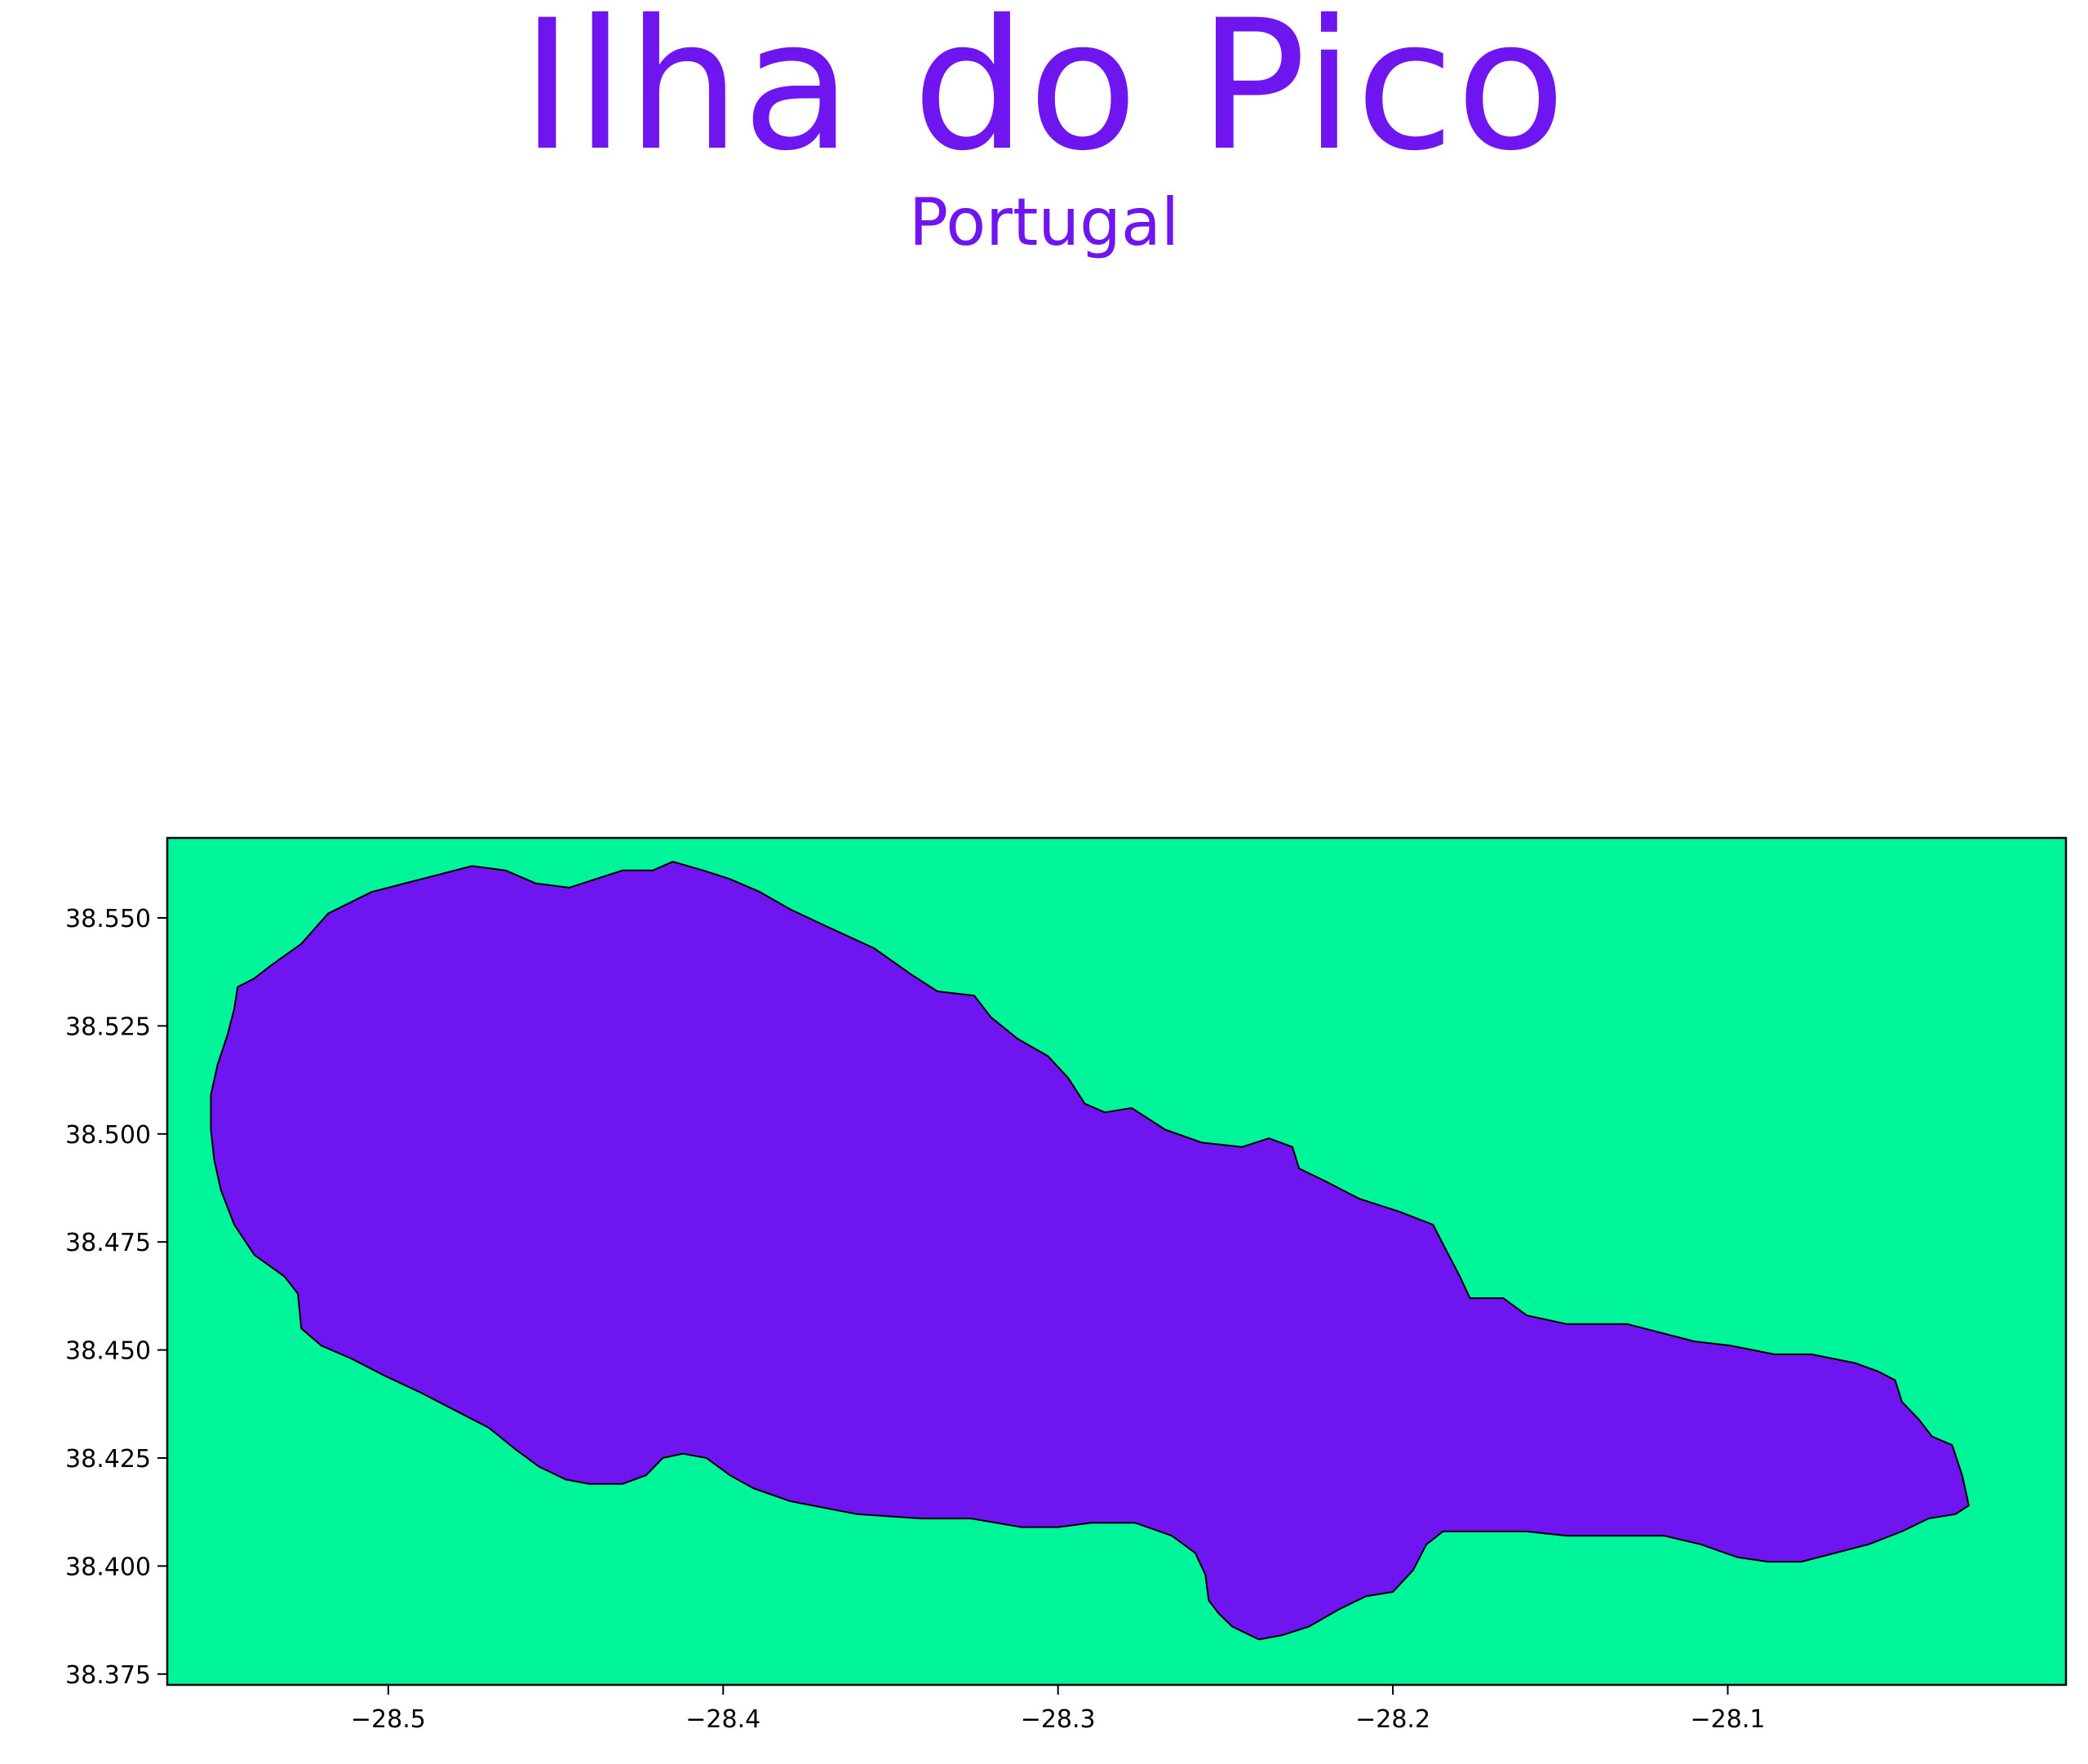 The width and height of the screenshot is (2088, 1764). I want to click on y-tick-label: 38.450, so click(108, 1351).